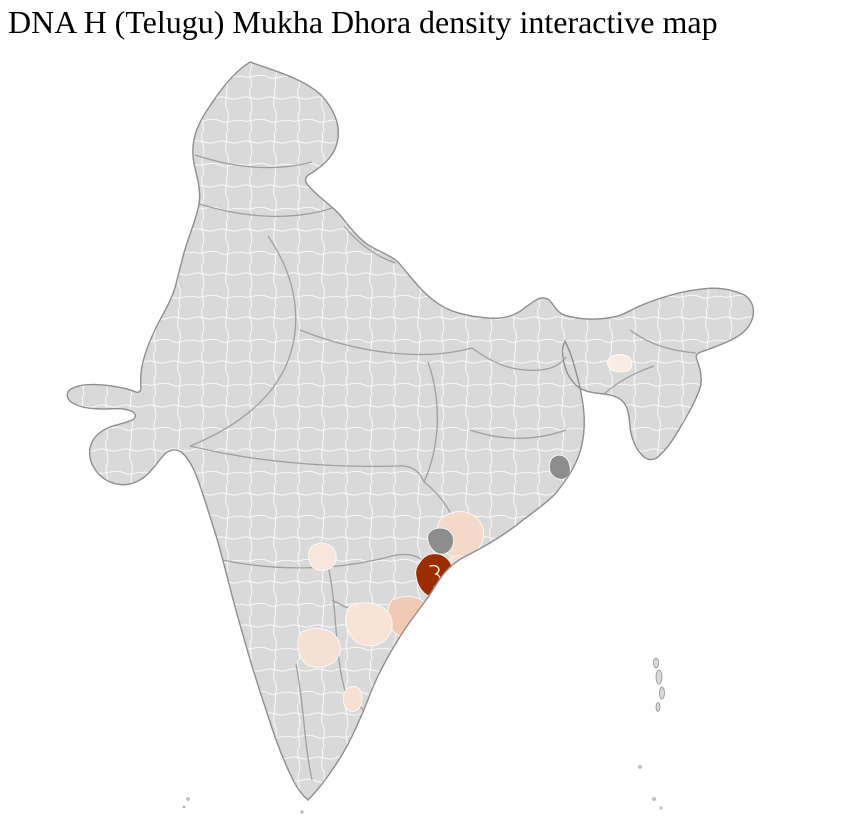 This screenshot has width=862, height=831. I want to click on andaman-islands, so click(659, 684).